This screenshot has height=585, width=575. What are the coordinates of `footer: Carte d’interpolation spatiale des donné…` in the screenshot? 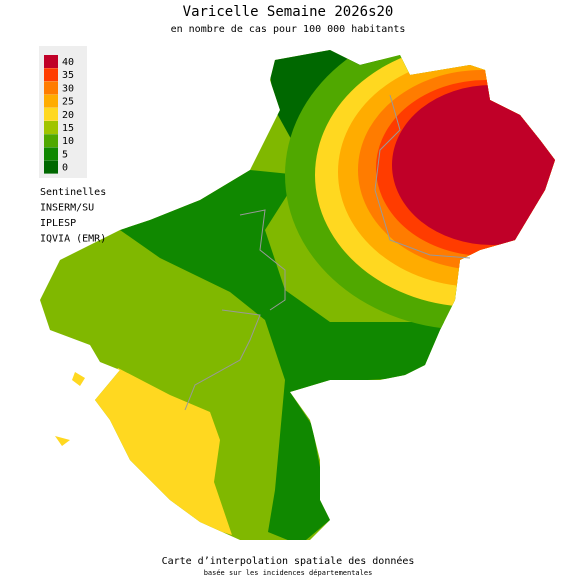 It's located at (288, 561).